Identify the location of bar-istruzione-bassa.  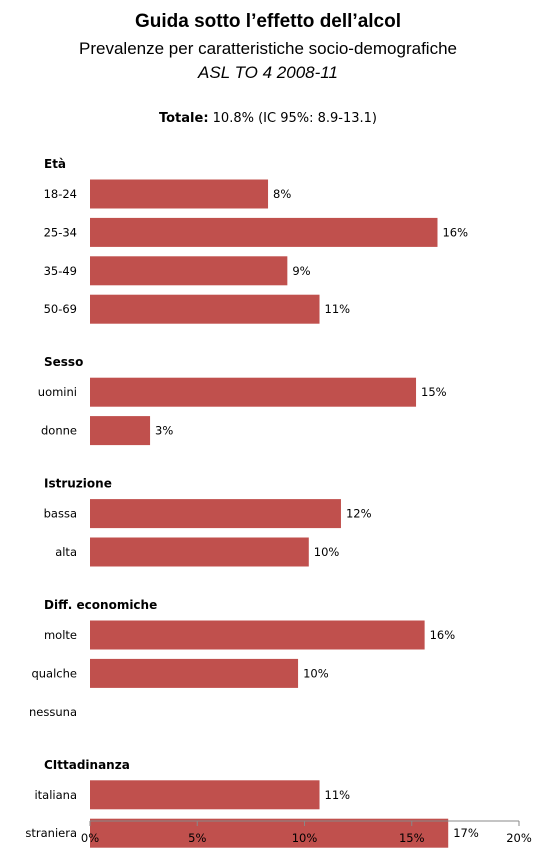
(215, 514).